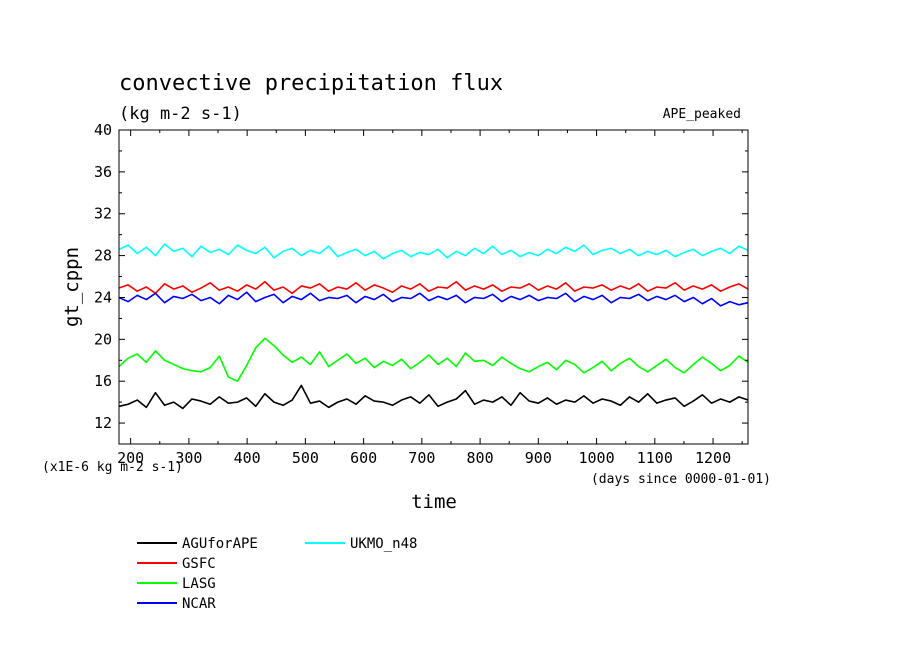 The width and height of the screenshot is (904, 654). What do you see at coordinates (180, 114) in the screenshot?
I see `chart-subtitle: (kg m-2 s-1)` at bounding box center [180, 114].